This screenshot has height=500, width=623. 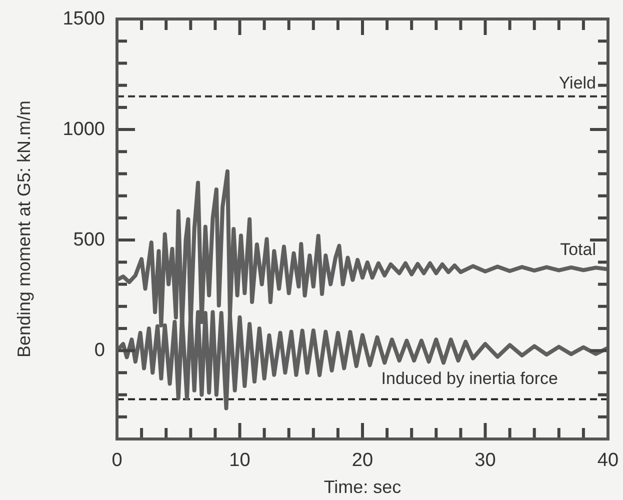 What do you see at coordinates (363, 487) in the screenshot?
I see `x-axis-title: Time: sec` at bounding box center [363, 487].